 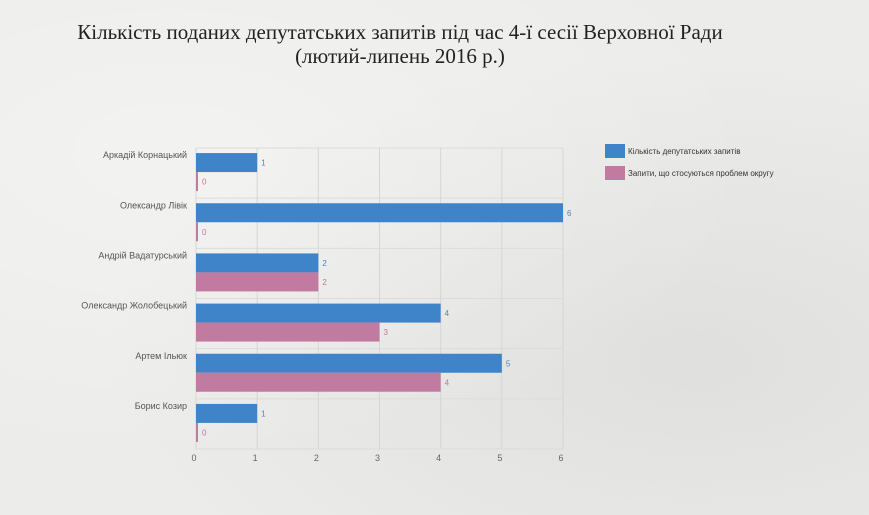 What do you see at coordinates (153, 205) in the screenshot?
I see `category-label: Олександр Лівік` at bounding box center [153, 205].